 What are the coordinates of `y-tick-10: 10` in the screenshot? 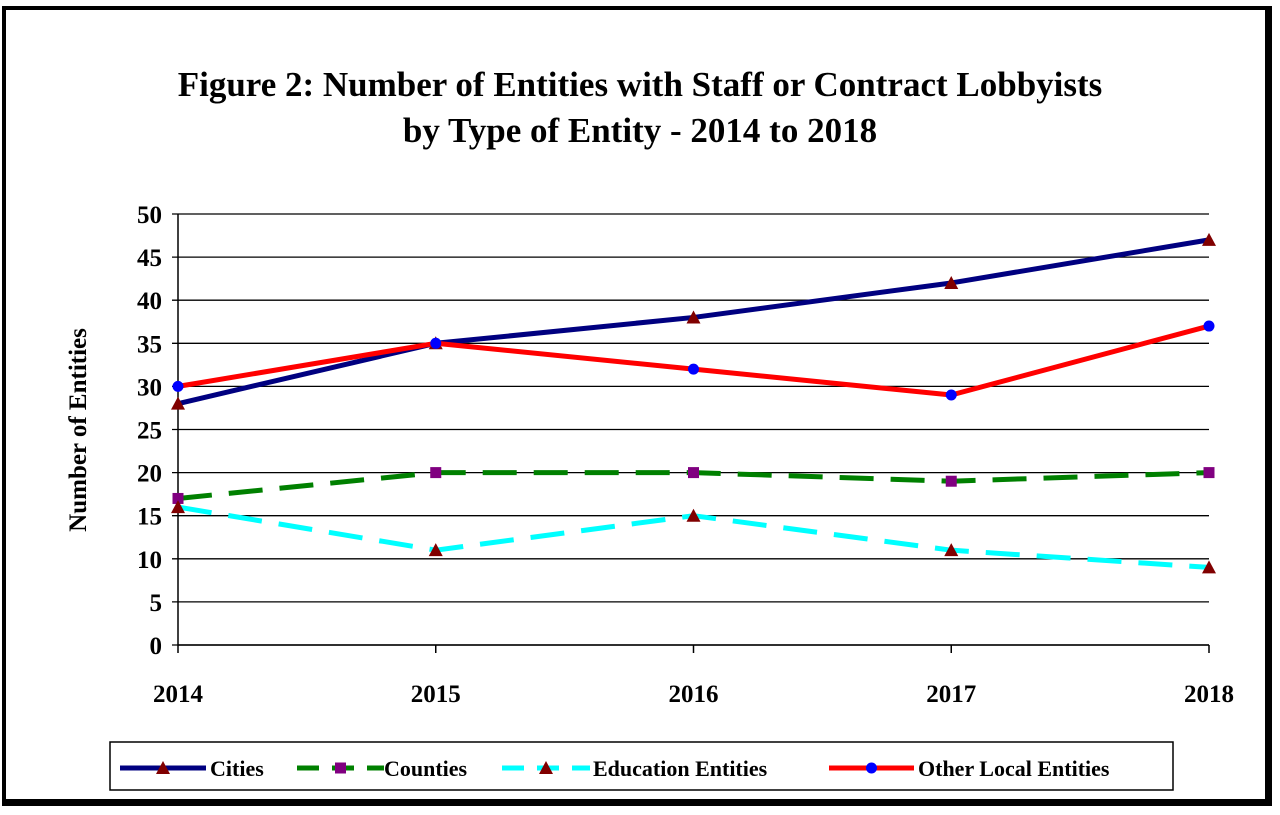 It's located at (149, 560).